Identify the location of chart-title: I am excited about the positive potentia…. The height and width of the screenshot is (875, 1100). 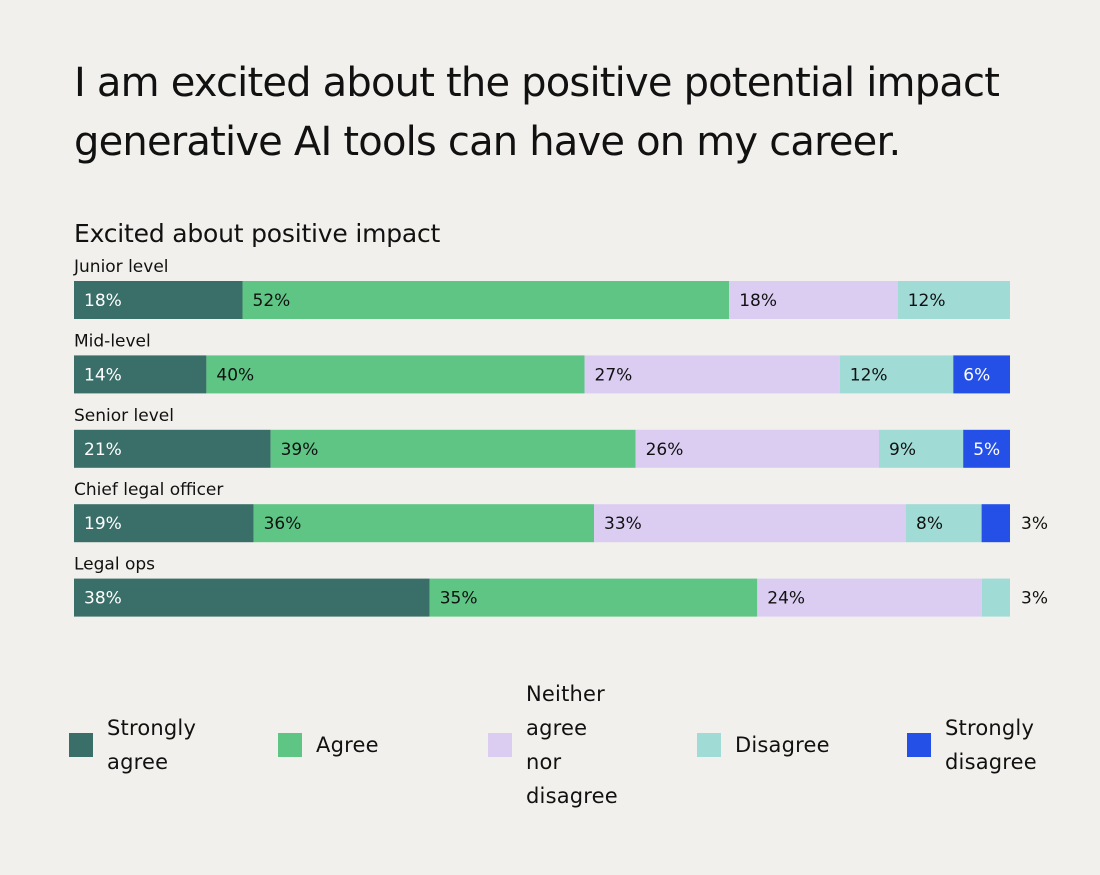
(537, 112).